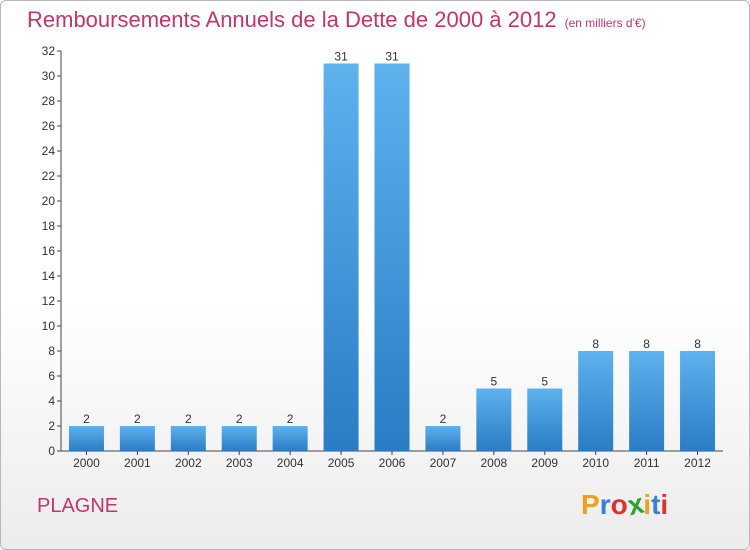 The width and height of the screenshot is (750, 550). Describe the element at coordinates (605, 504) in the screenshot. I see `logo-letter: r` at that location.